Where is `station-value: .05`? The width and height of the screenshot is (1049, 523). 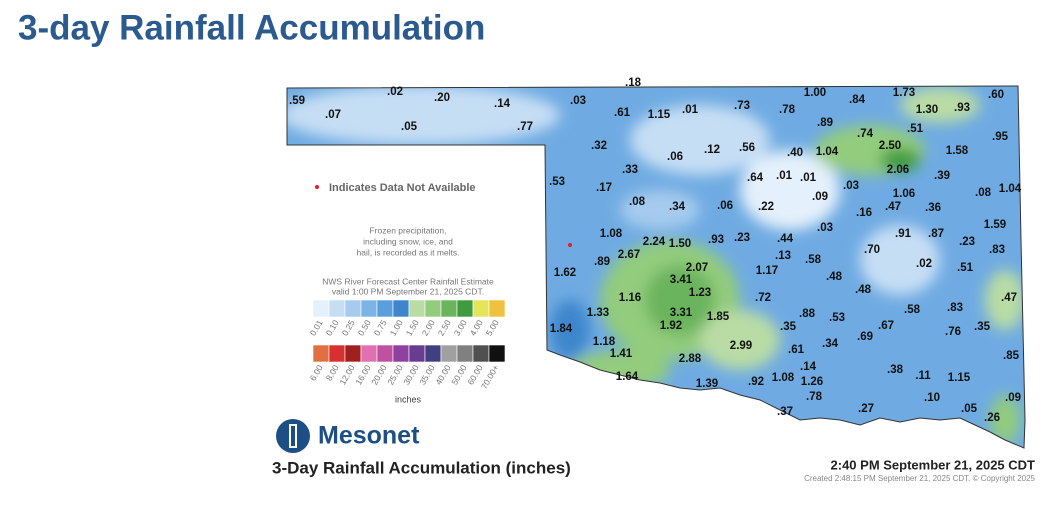
station-value: .05 is located at coordinates (969, 409).